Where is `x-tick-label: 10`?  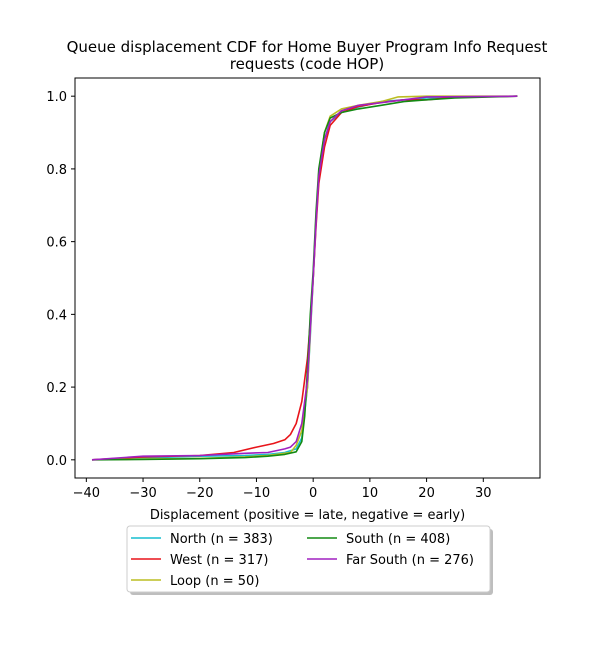
x-tick-label: 10 is located at coordinates (370, 493).